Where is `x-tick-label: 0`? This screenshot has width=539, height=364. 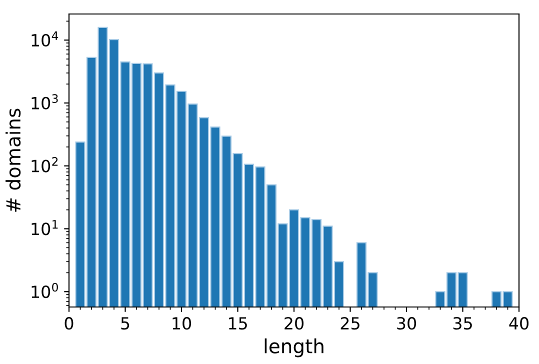 x-tick-label: 0 is located at coordinates (69, 323).